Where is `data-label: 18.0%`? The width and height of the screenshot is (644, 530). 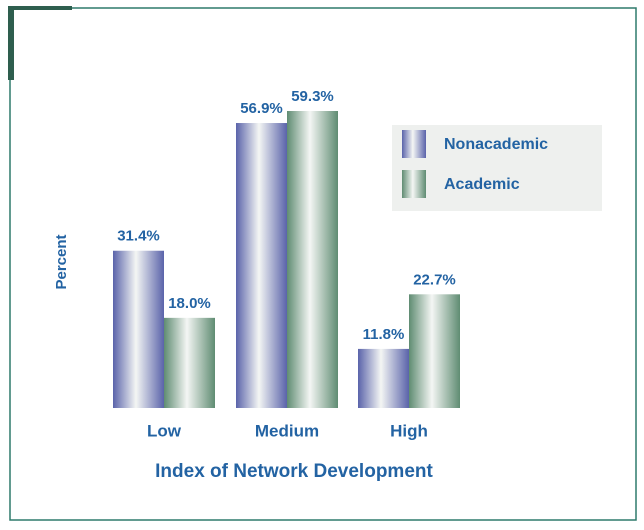 data-label: 18.0% is located at coordinates (189, 303).